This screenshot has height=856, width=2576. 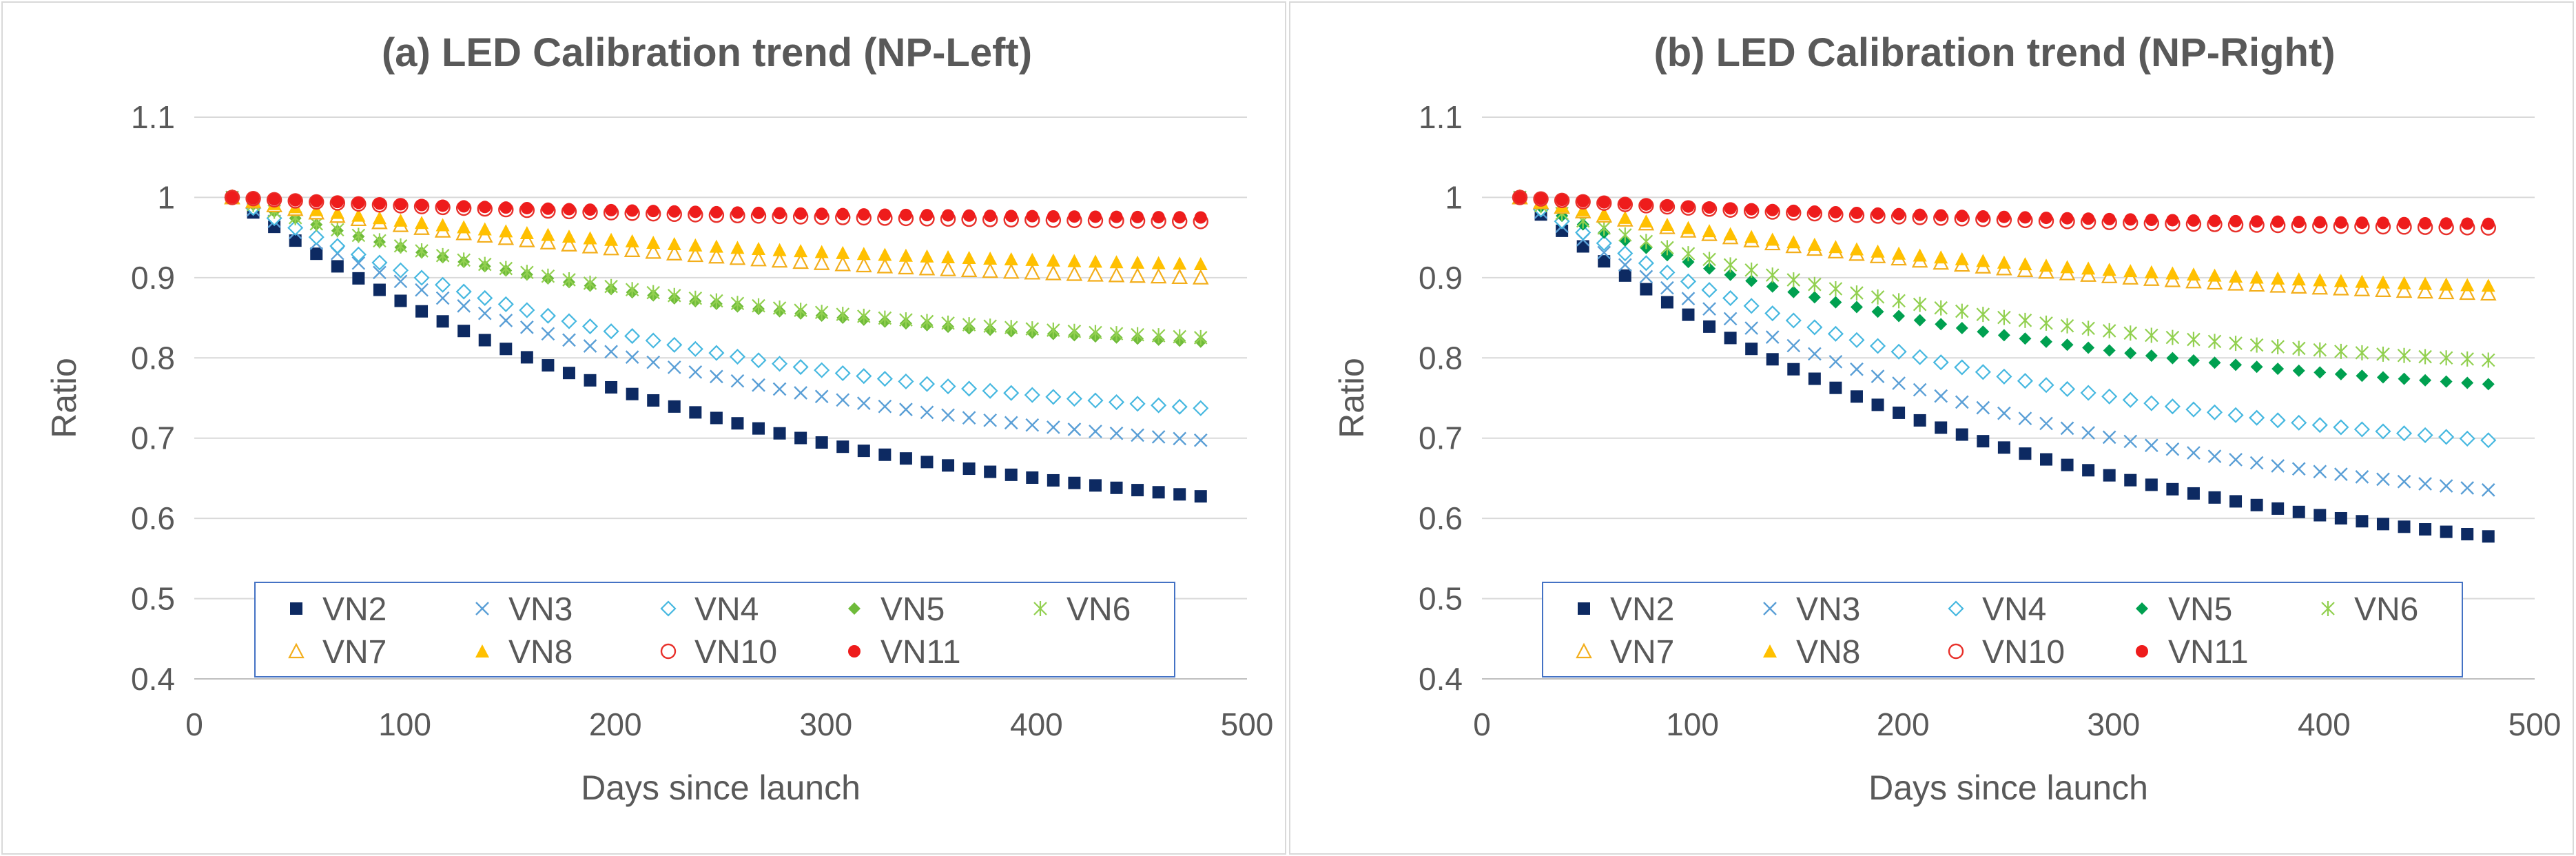 I want to click on legend-label: VN4, so click(x=726, y=609).